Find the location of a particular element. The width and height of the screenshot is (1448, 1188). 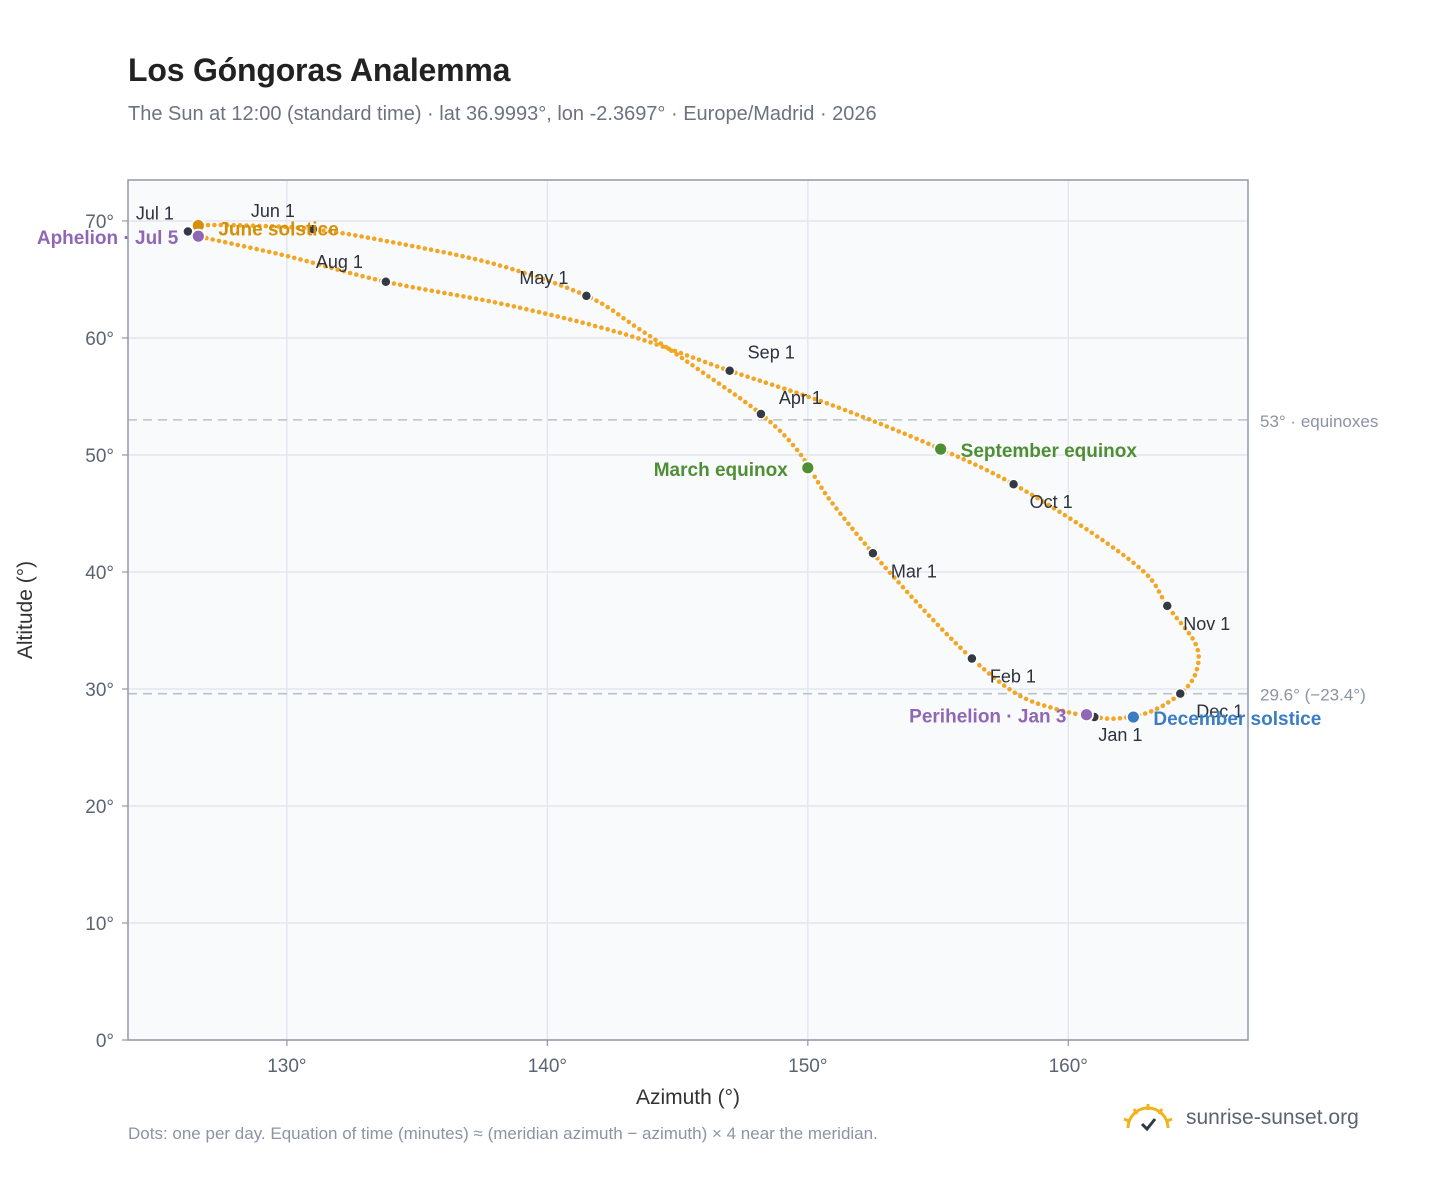

month-label: Apr 1 is located at coordinates (800, 398).